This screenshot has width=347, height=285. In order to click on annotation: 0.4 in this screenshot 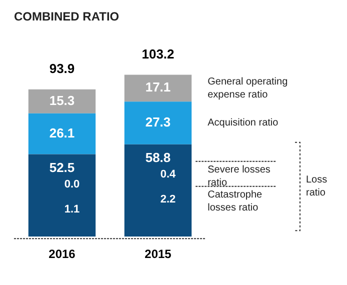, I will do `click(168, 174)`.